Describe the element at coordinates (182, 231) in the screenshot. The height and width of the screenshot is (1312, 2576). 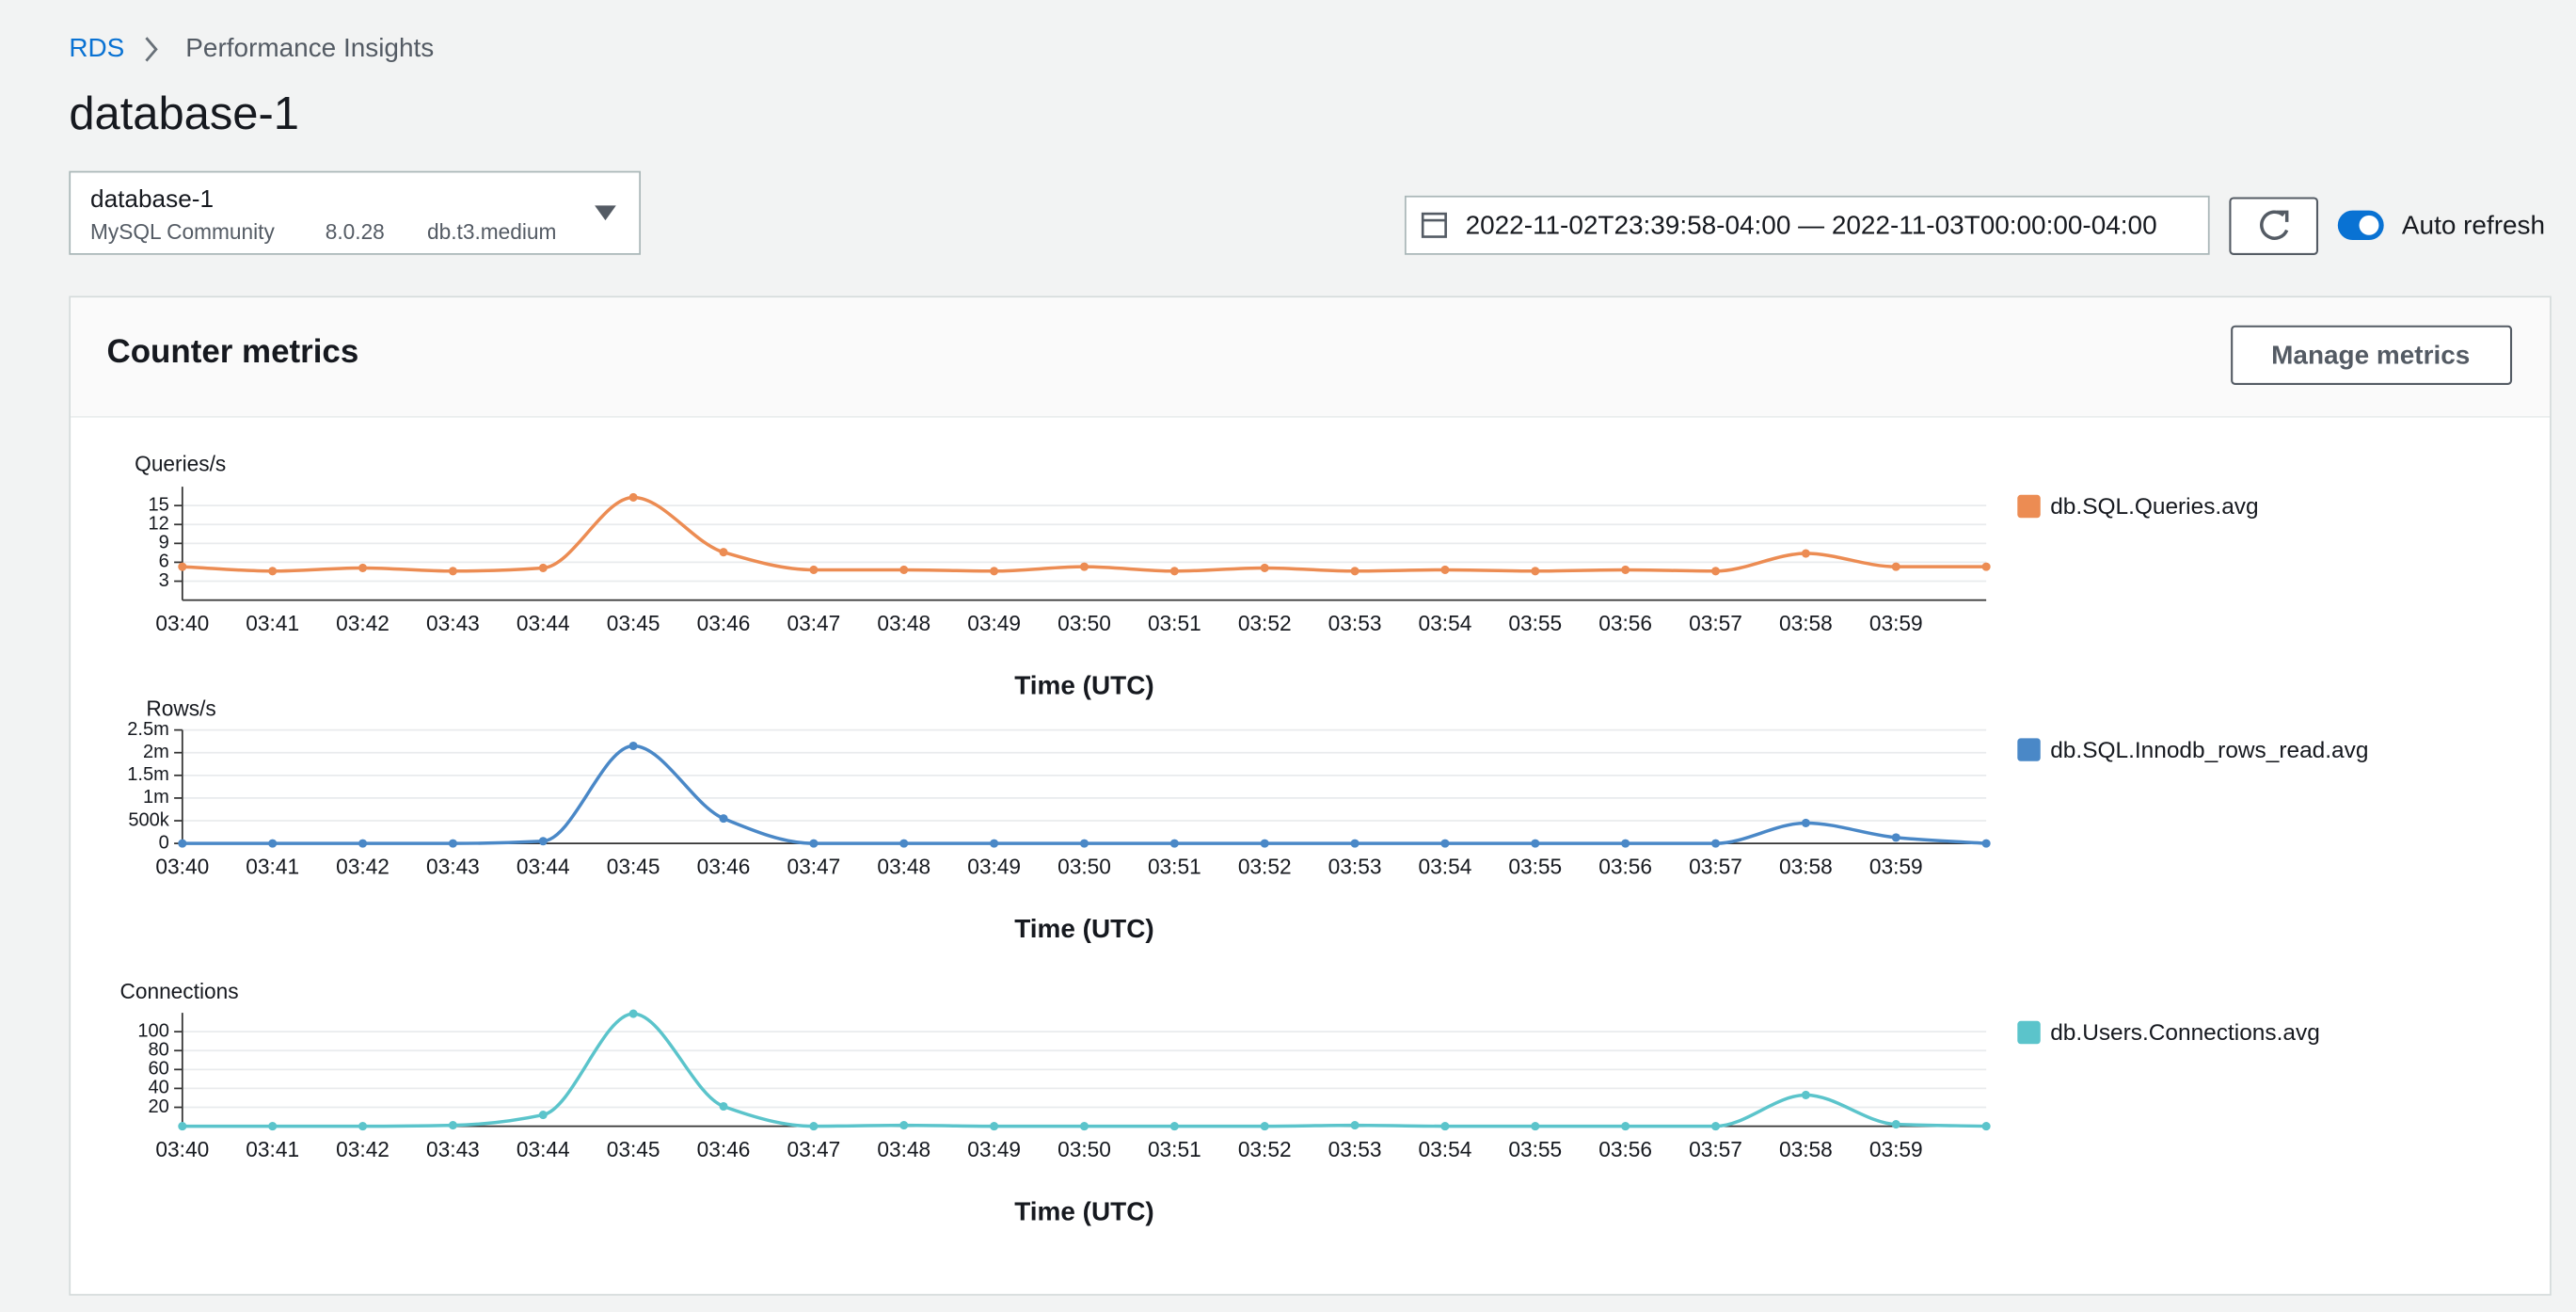
I see `selector-engine: MySQL Community` at that location.